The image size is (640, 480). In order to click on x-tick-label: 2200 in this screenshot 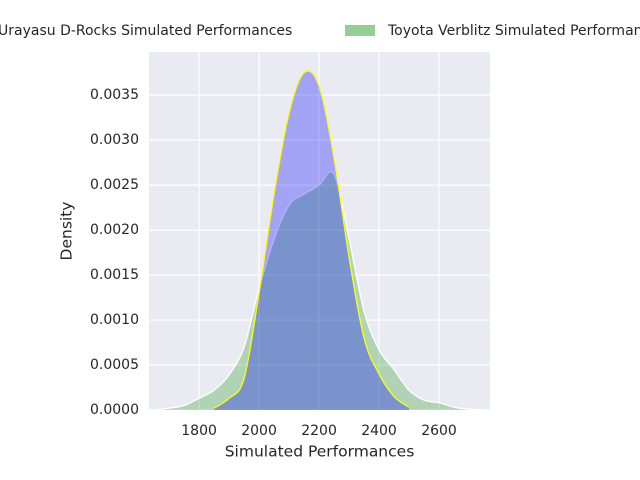, I will do `click(319, 431)`.